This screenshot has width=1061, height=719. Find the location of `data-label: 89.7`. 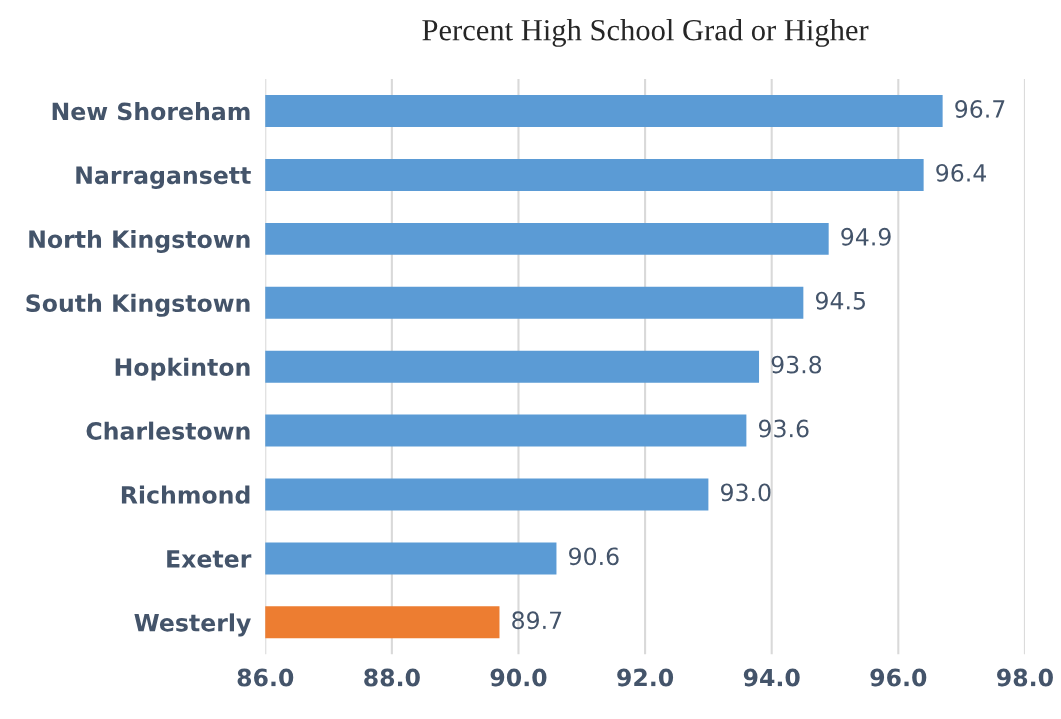

data-label: 89.7 is located at coordinates (537, 620).